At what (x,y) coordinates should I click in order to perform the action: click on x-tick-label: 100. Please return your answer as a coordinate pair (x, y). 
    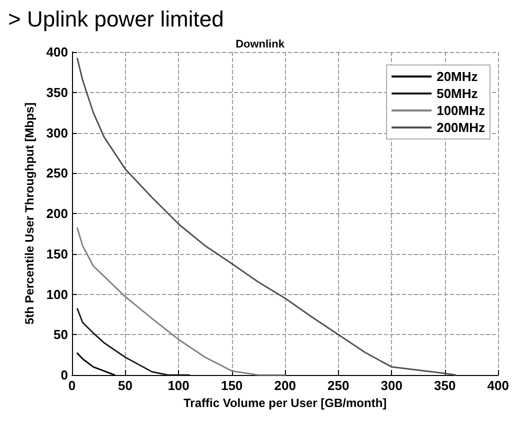
    Looking at the image, I should click on (179, 385).